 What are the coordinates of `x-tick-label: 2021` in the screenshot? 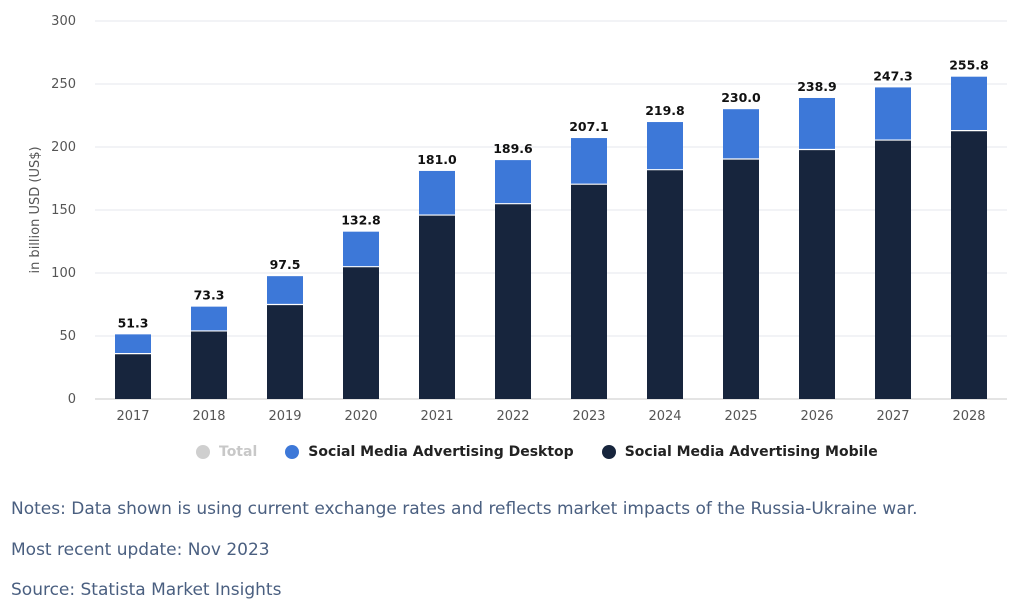 It's located at (436, 416).